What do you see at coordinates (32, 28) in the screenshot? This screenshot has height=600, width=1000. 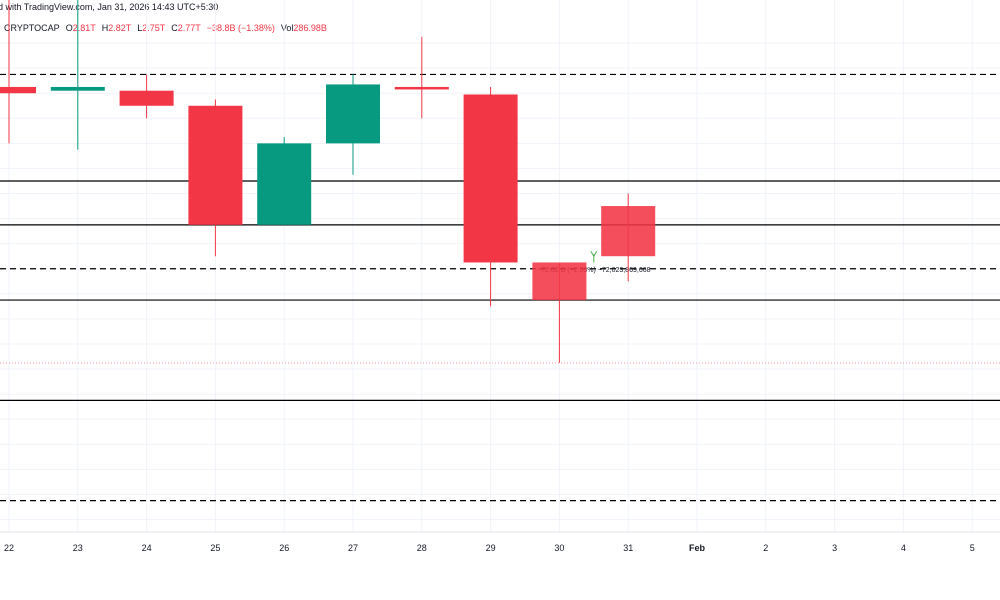 I see `symbol-name: CRYPTOCAP` at bounding box center [32, 28].